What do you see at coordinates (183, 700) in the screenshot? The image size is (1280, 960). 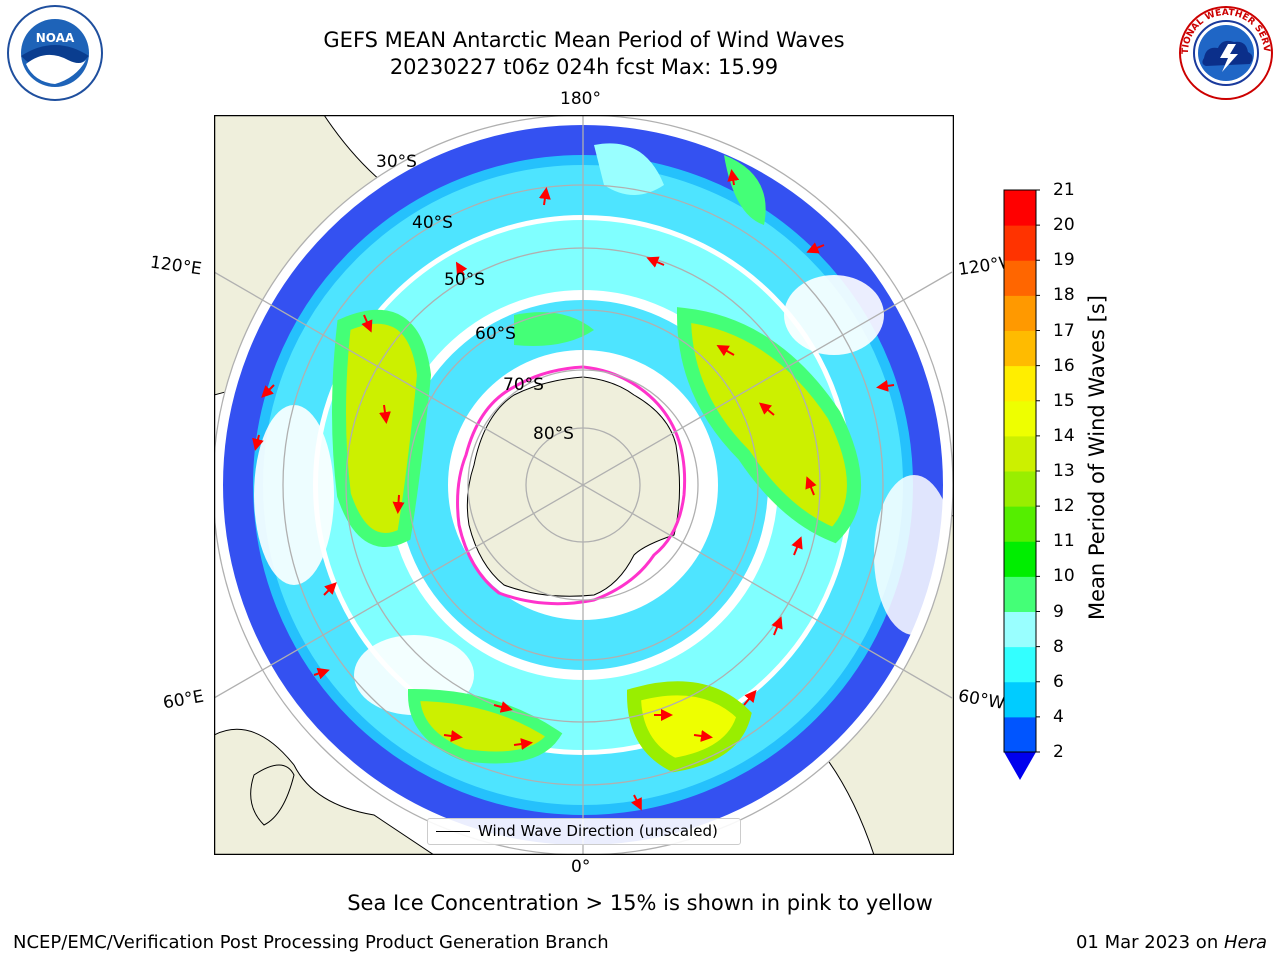 I see `lon-label-60e: 60°E` at bounding box center [183, 700].